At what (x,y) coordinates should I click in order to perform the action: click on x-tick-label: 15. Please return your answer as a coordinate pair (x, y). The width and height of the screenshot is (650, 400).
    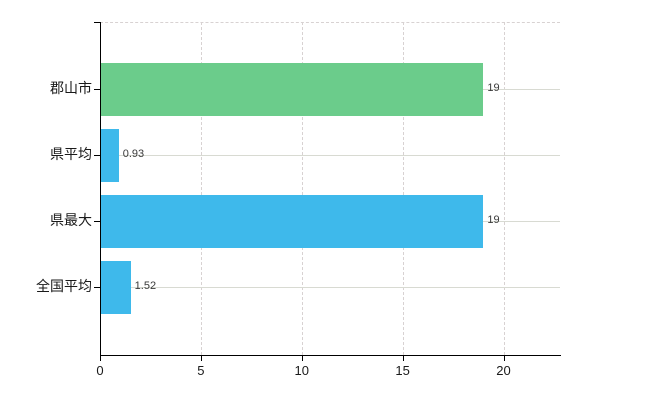
    Looking at the image, I should click on (402, 370).